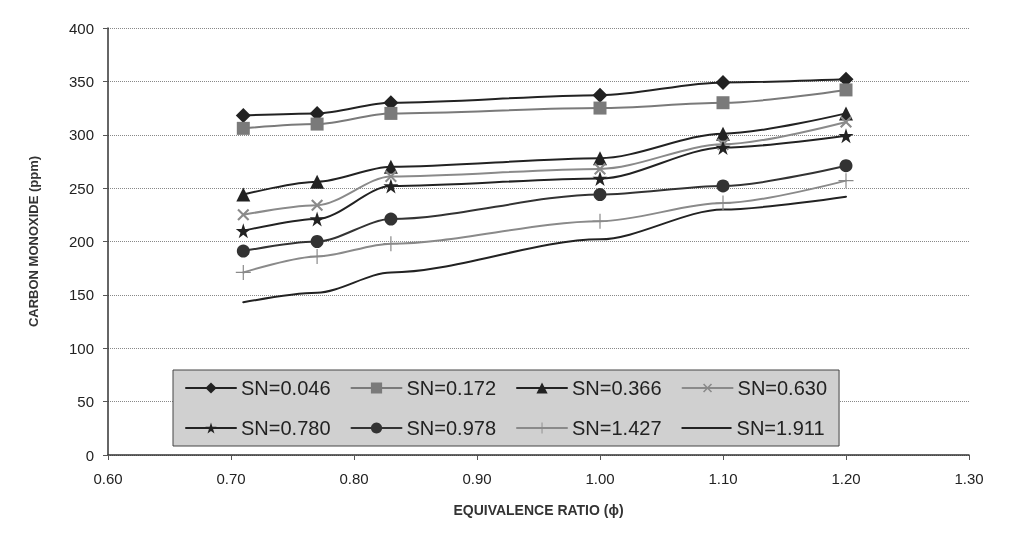 The image size is (1019, 549). Describe the element at coordinates (477, 478) in the screenshot. I see `x-tick-label: 0.90` at that location.